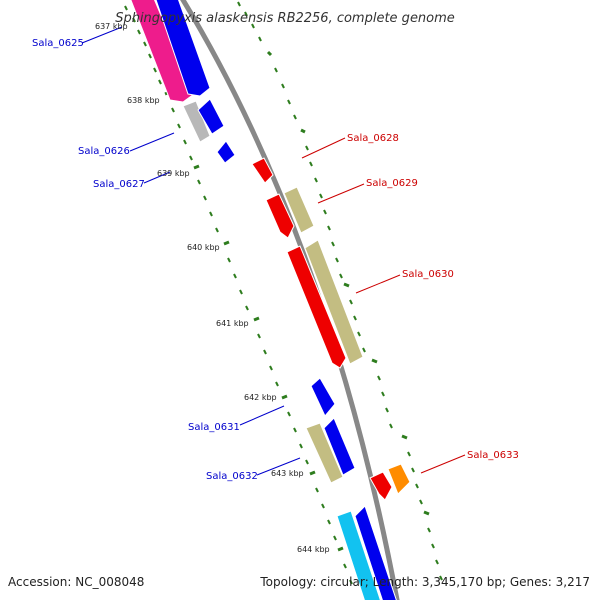 This screenshot has height=600, width=600. What do you see at coordinates (323, 397) in the screenshot?
I see `gene-sala-0631-arrow` at bounding box center [323, 397].